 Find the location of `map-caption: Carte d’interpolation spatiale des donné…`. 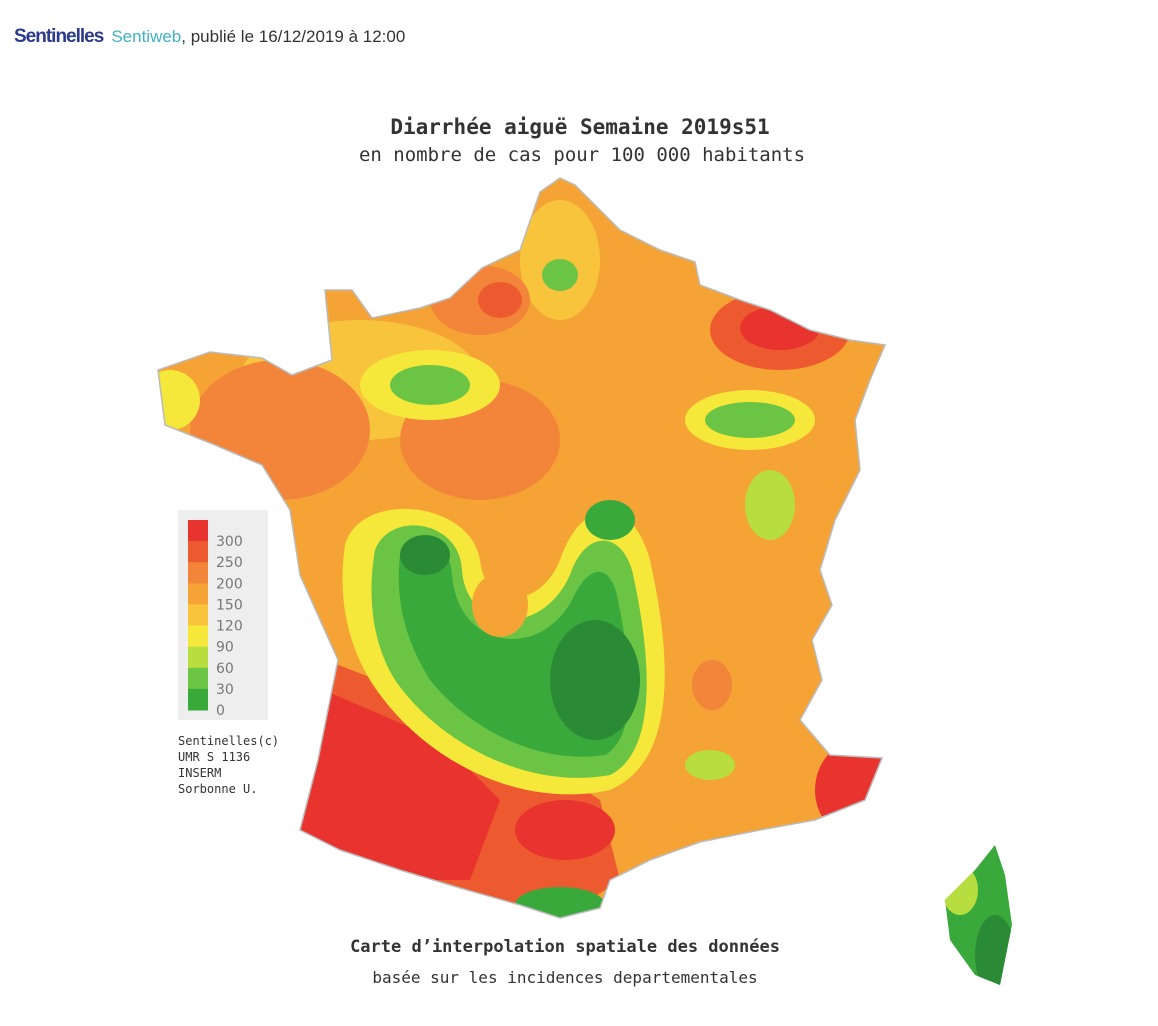

map-caption: Carte d’interpolation spatiale des donné… is located at coordinates (565, 947).